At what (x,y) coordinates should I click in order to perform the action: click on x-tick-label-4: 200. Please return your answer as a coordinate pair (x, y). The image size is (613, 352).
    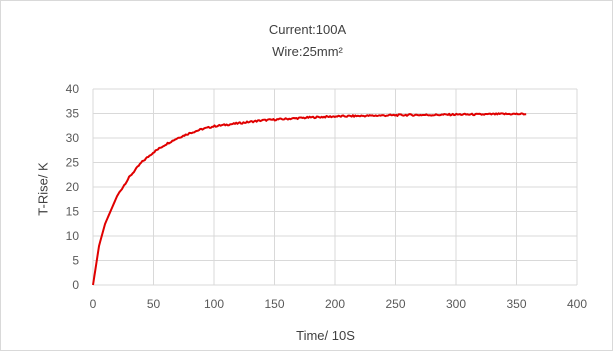
    Looking at the image, I should click on (335, 304).